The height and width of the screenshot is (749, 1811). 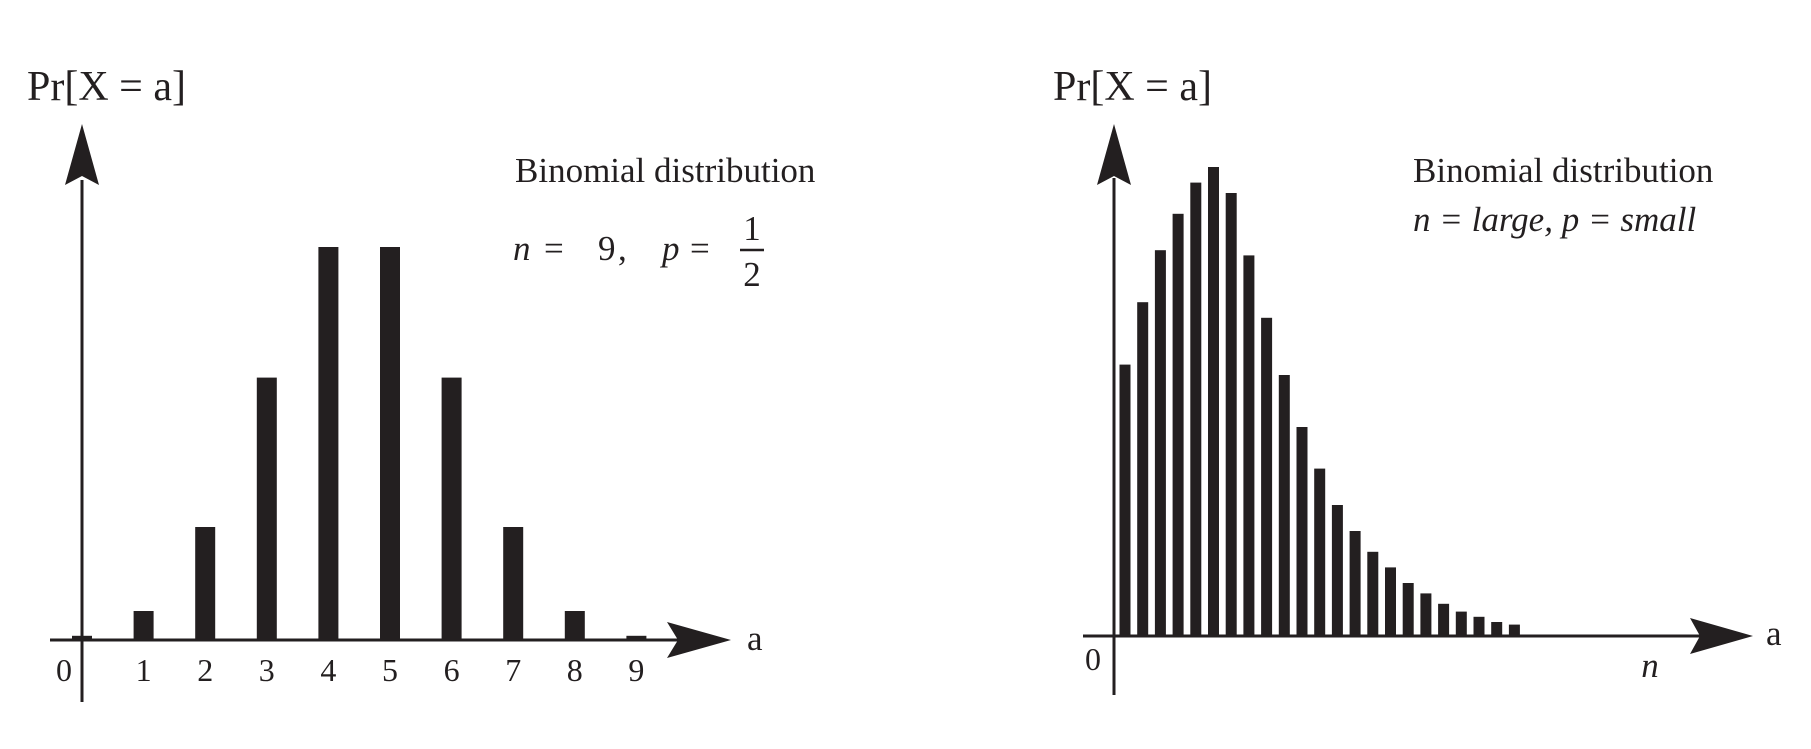 I want to click on left-tick-label-7: 7, so click(x=513, y=670).